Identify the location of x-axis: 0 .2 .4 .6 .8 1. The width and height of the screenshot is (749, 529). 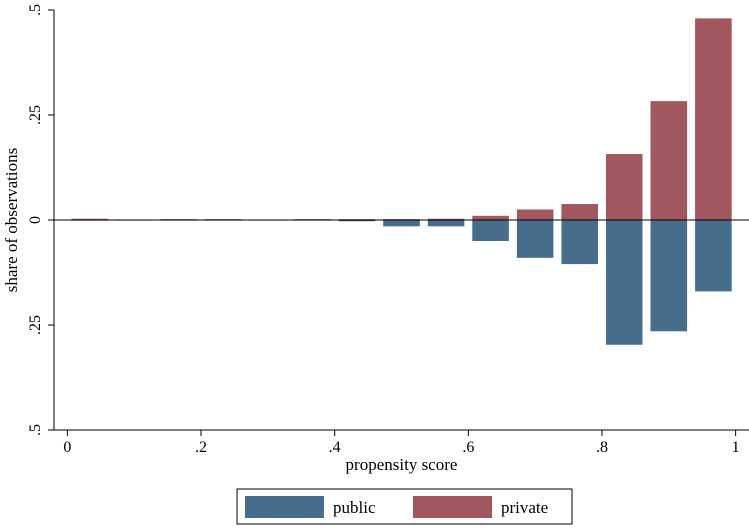
(401, 442).